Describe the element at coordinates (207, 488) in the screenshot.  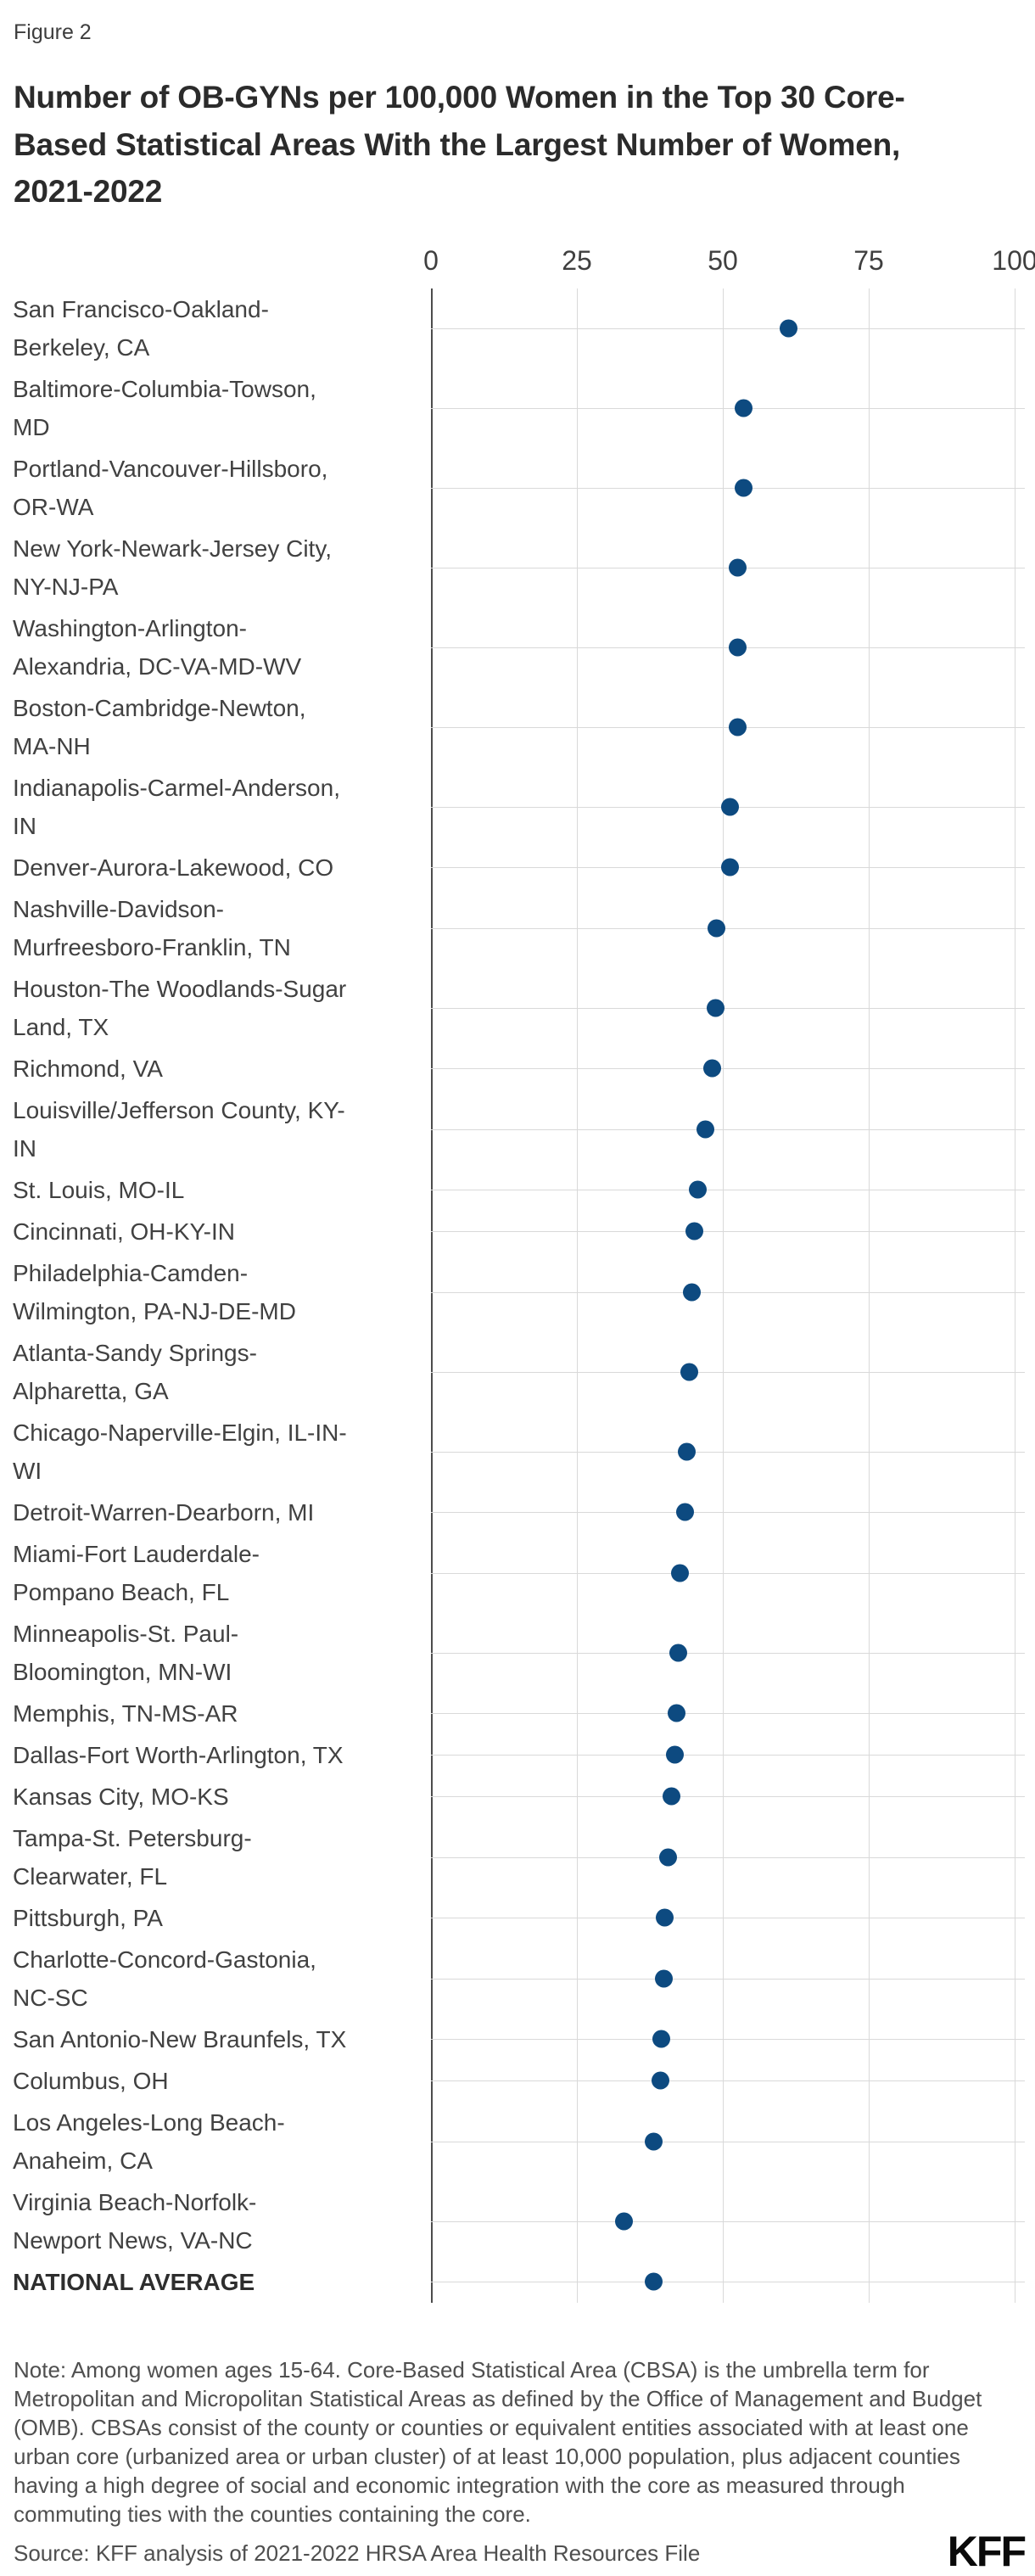
I see `row-label: Portland-Vancouver-Hillsboro, OR-WA` at that location.